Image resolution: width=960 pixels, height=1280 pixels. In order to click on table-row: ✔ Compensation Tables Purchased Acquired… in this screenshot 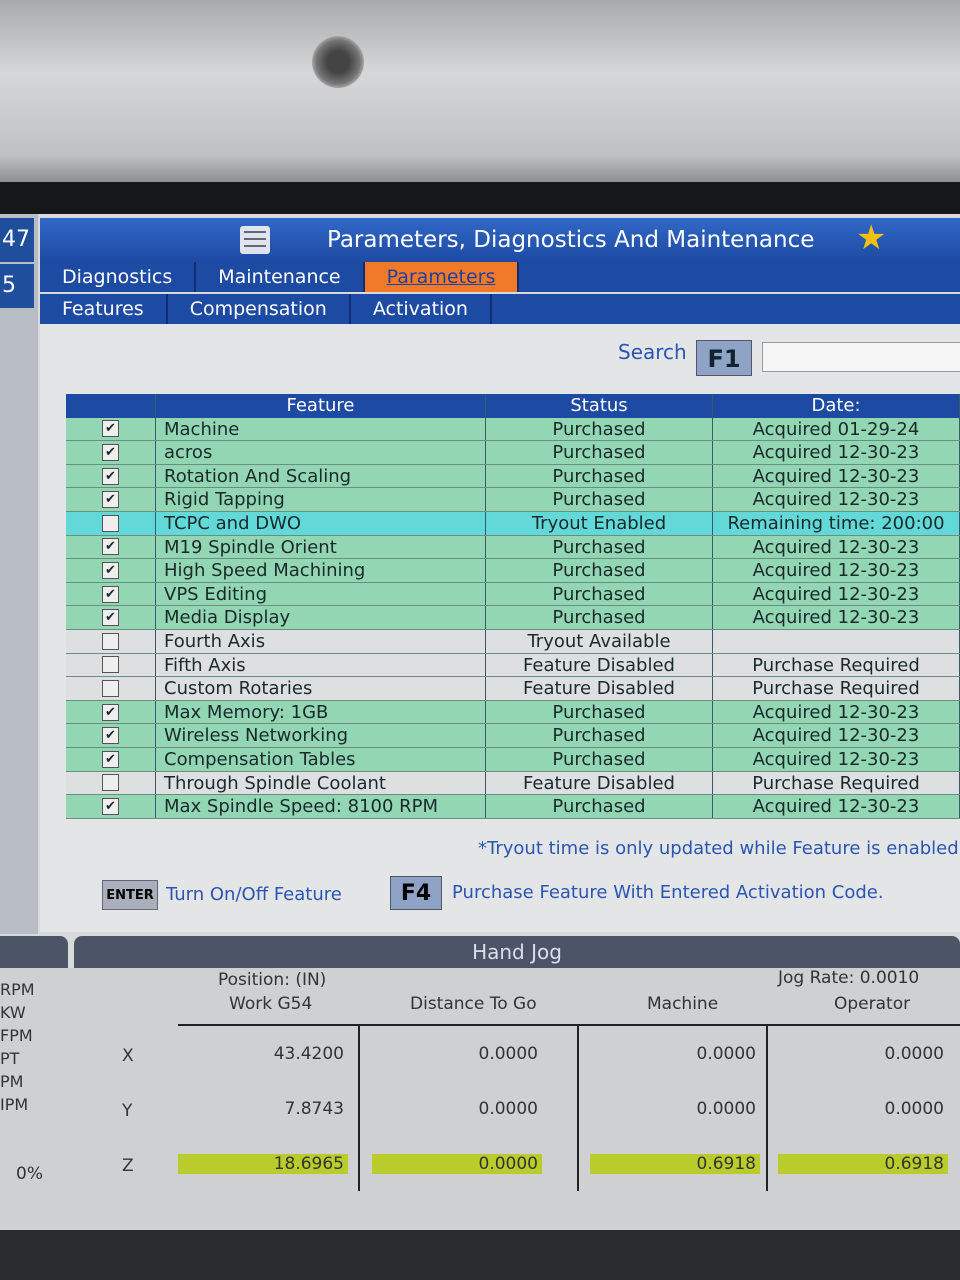, I will do `click(513, 759)`.